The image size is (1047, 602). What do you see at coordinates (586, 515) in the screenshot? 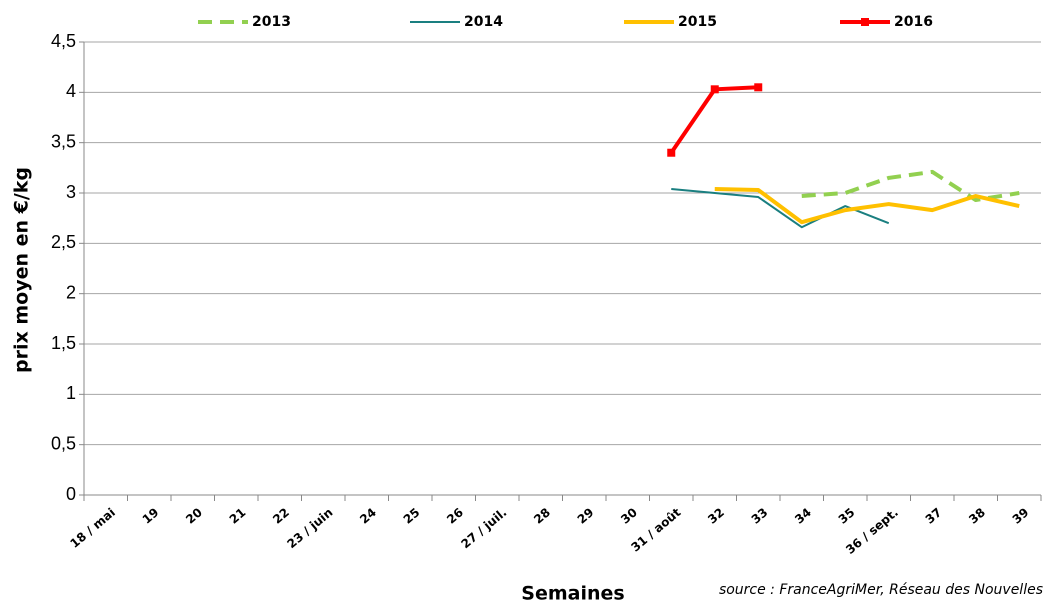
I see `x-tick-label: 29` at bounding box center [586, 515].